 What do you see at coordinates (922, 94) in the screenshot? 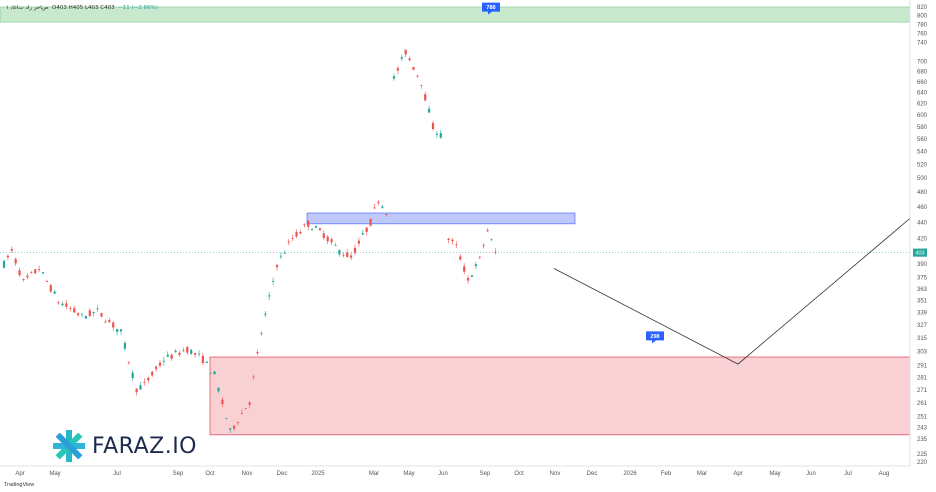
I see `y-tick-label: 640` at bounding box center [922, 94].